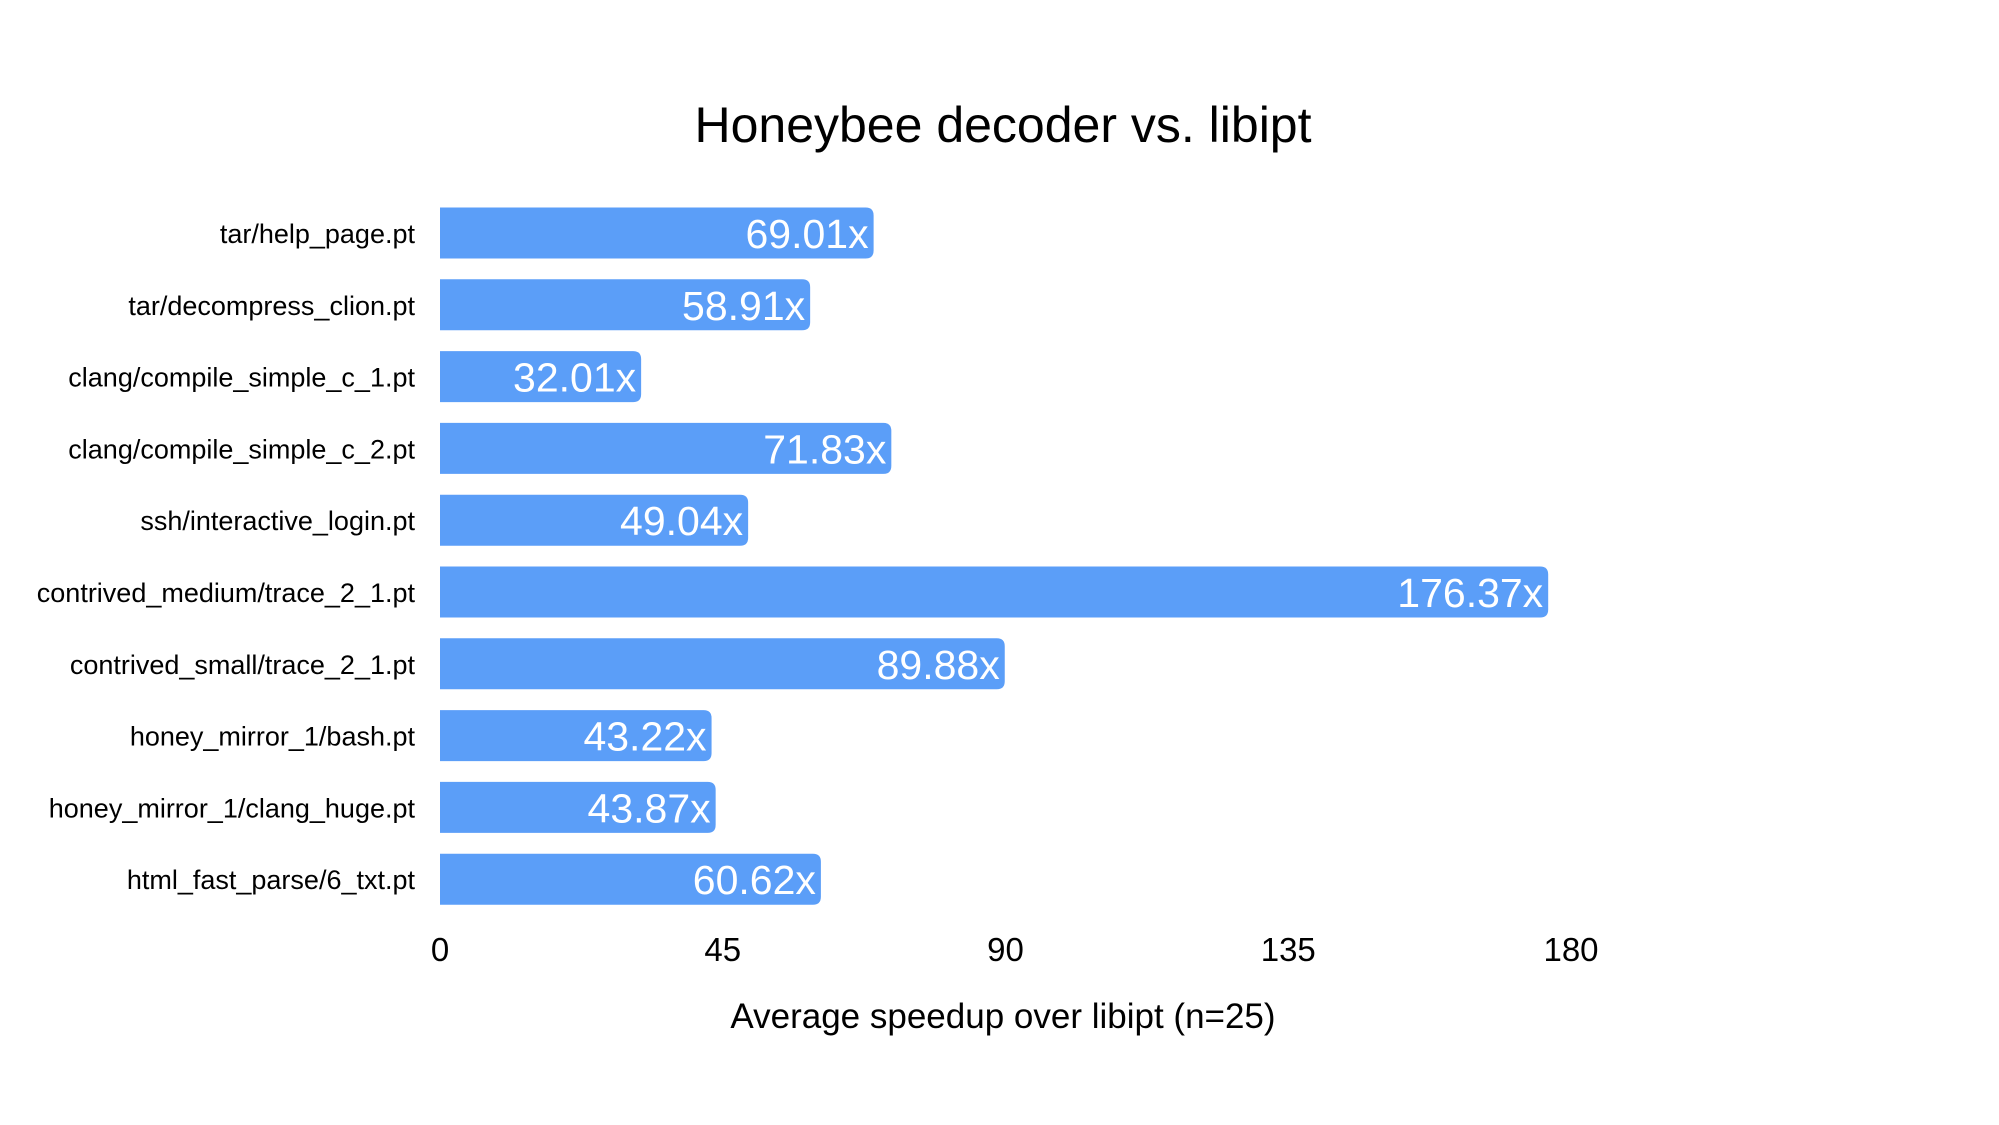  What do you see at coordinates (939, 665) in the screenshot?
I see `bar-value-label: 89.88x` at bounding box center [939, 665].